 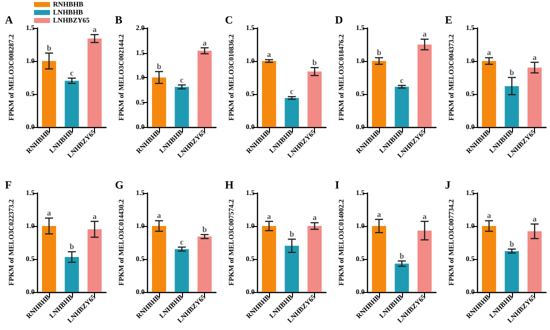 I want to click on chart-title: I, so click(x=337, y=186).